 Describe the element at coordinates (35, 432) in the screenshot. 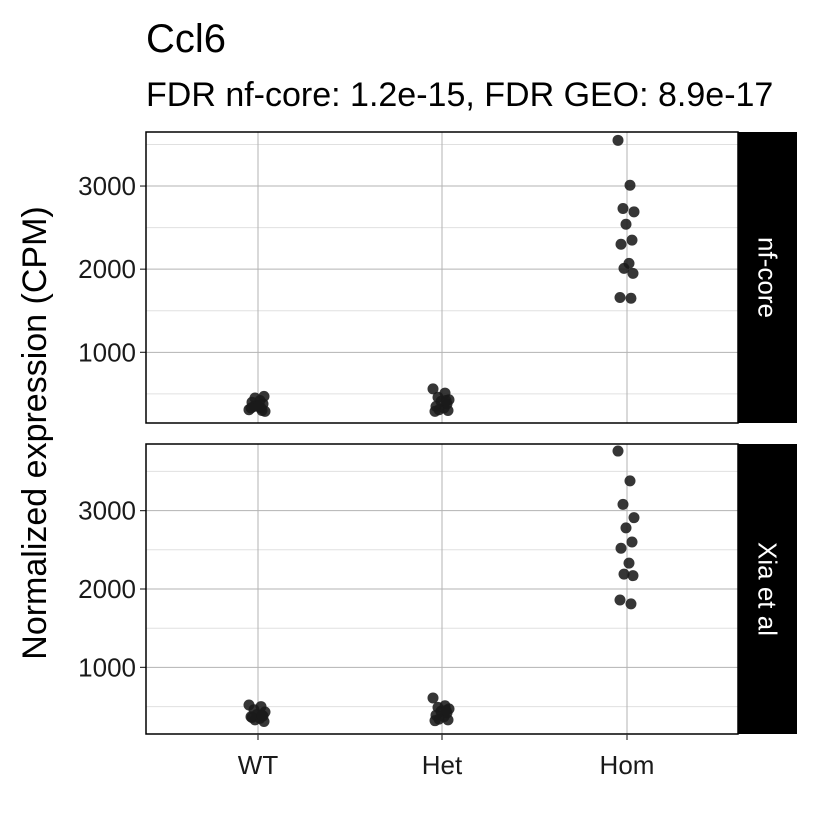

I see `y-axis-label: Normalized expression (CPM)` at that location.